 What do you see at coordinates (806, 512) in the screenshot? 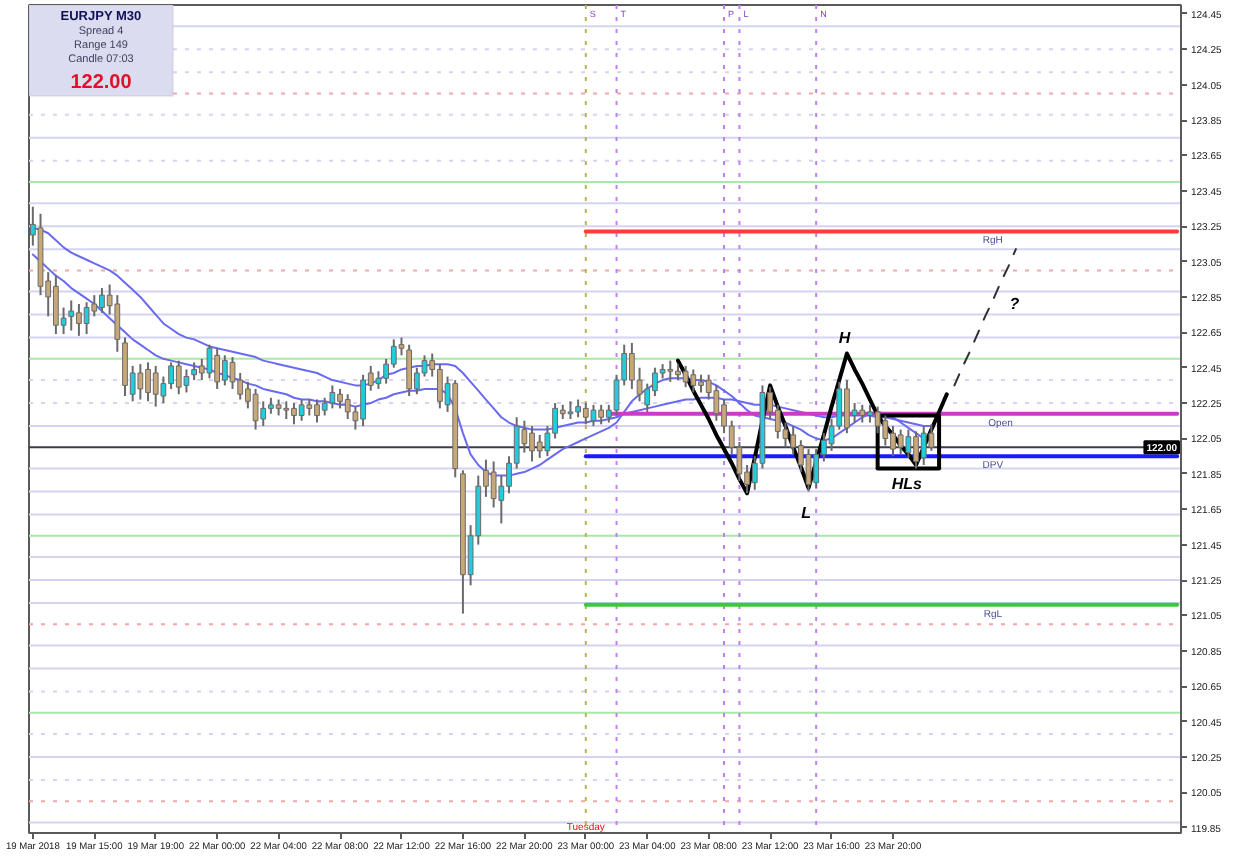
I see `annotation: L` at bounding box center [806, 512].